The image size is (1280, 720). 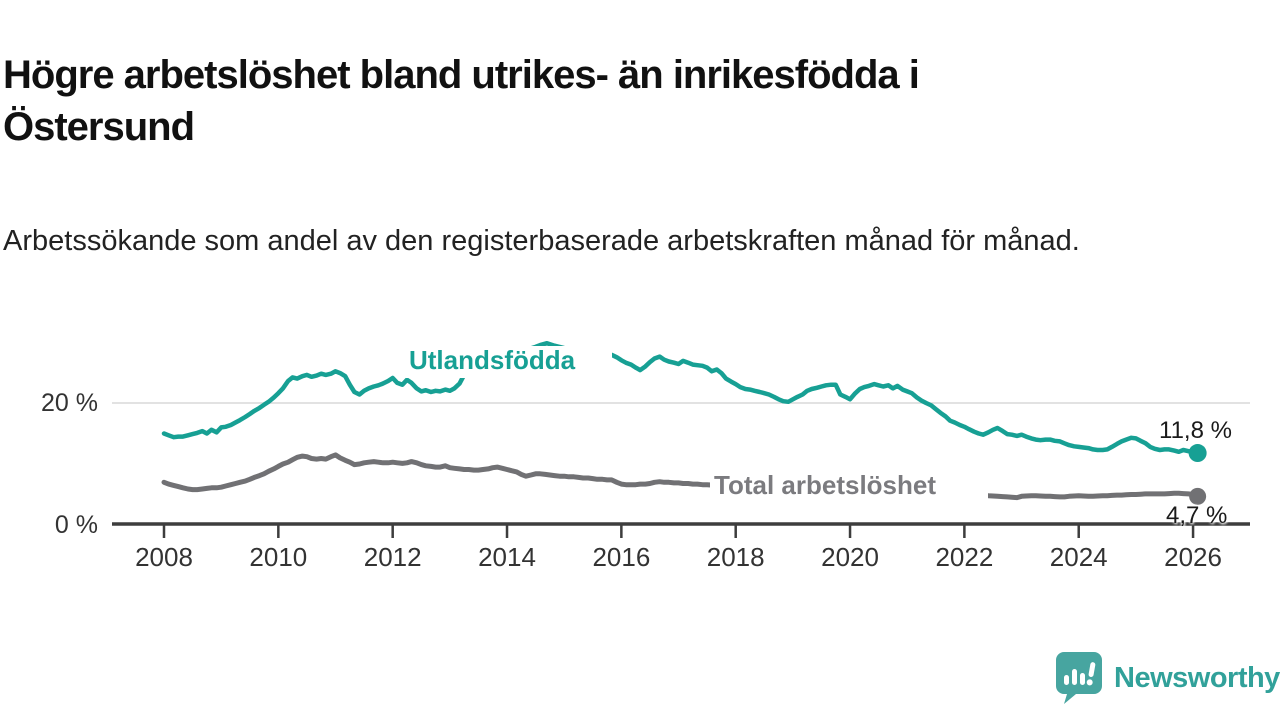 I want to click on x-axis-tick-label: 2014, so click(x=507, y=557).